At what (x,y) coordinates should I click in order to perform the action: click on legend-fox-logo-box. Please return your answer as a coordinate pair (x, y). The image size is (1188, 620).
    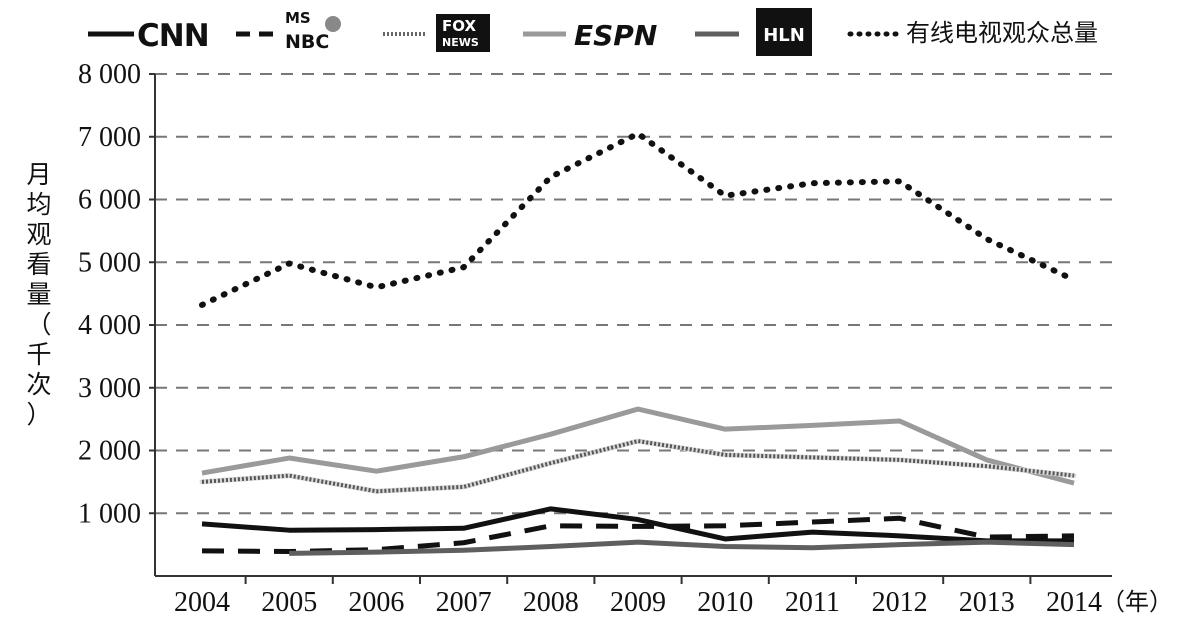
    Looking at the image, I should click on (463, 33).